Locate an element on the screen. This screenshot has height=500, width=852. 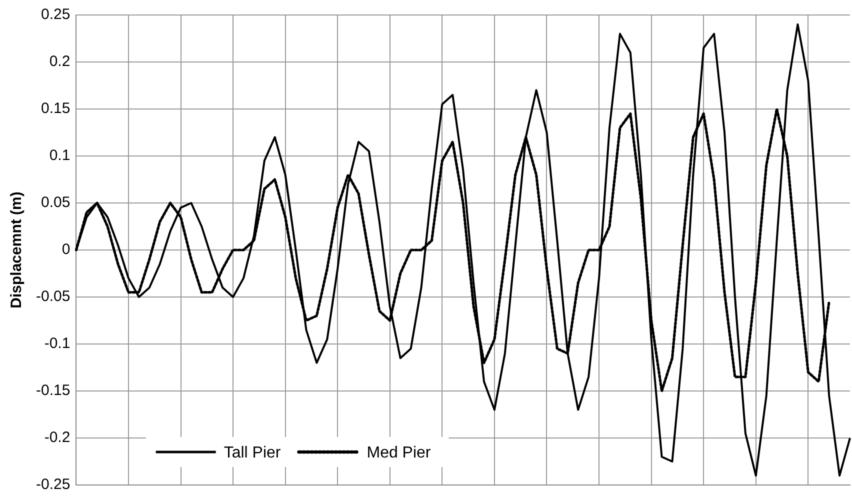
y-tick-label: -0.25 is located at coordinates (53, 485).